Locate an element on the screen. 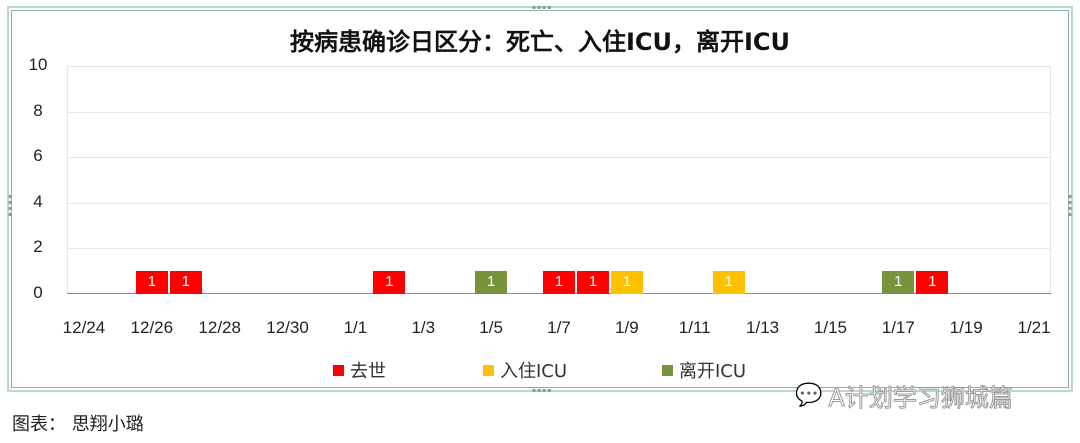 This screenshot has width=1080, height=443. wechat-icon: 💬 is located at coordinates (808, 396).